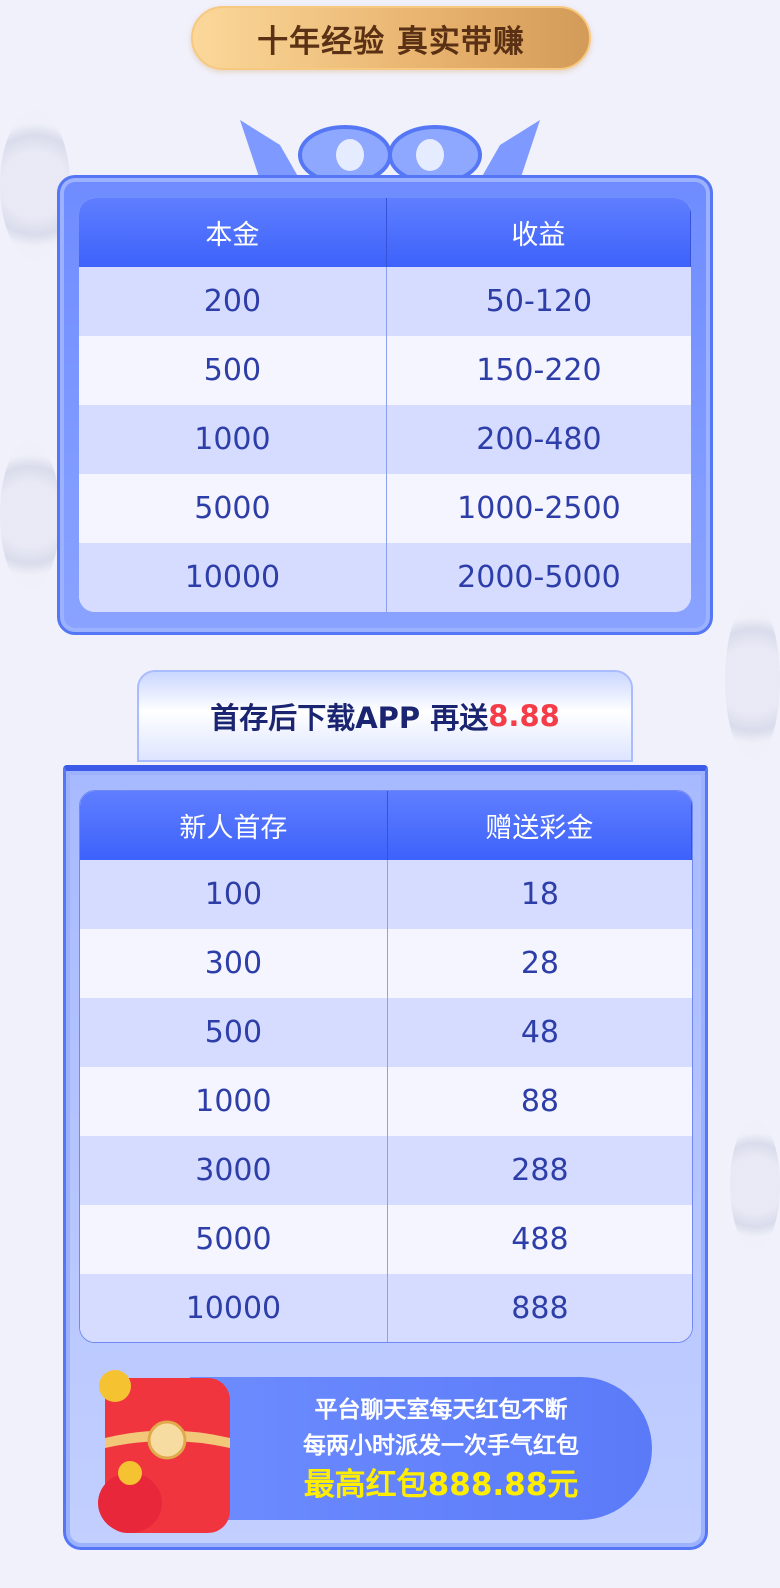 The width and height of the screenshot is (780, 1588). I want to click on page-title: 十年经验 真实带赚, so click(391, 38).